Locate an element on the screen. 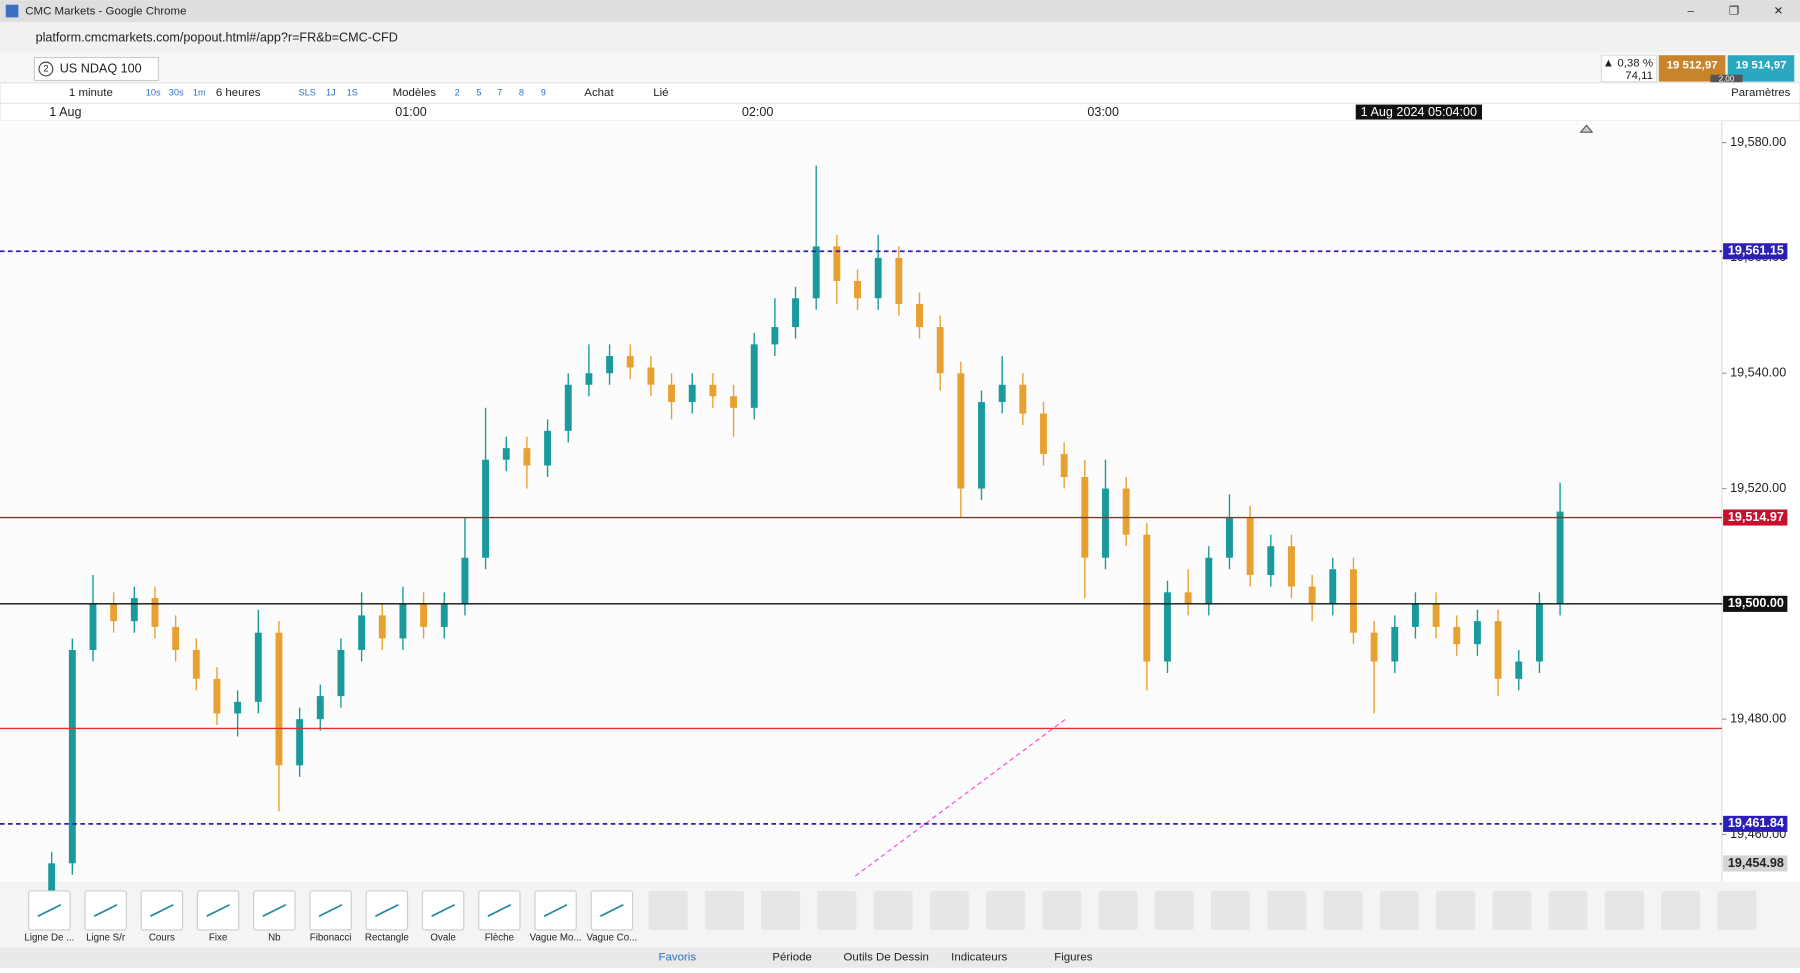 The image size is (1800, 973). spread-box is located at coordinates (1726, 79).